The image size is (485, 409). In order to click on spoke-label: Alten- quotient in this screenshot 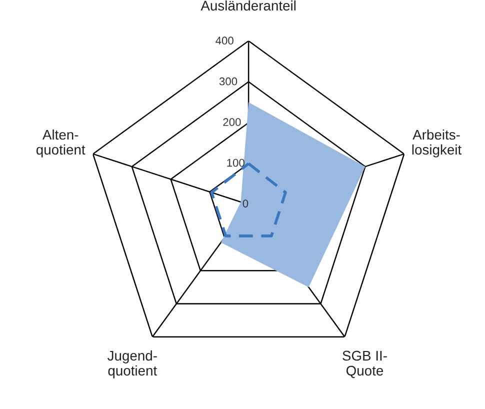, I will do `click(61, 143)`.